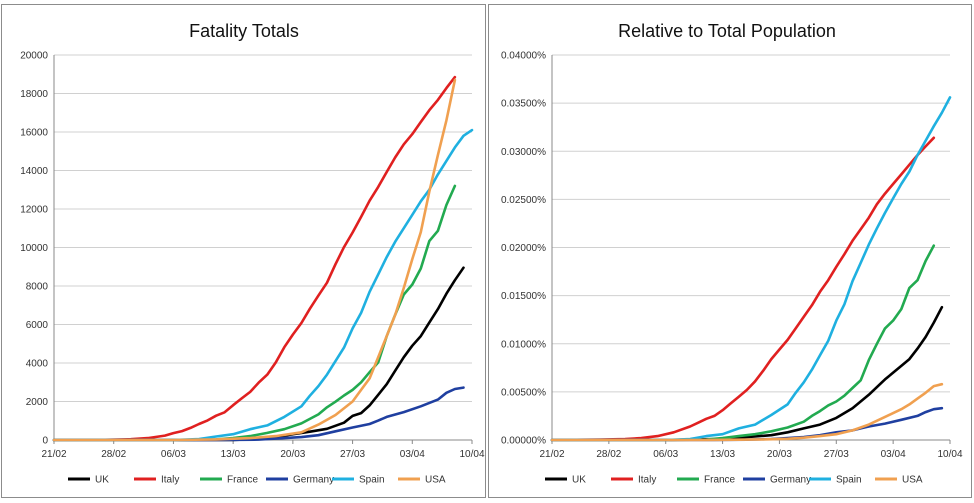 This screenshot has width=974, height=503. What do you see at coordinates (34, 248) in the screenshot?
I see `y-tick-label: 10000` at bounding box center [34, 248].